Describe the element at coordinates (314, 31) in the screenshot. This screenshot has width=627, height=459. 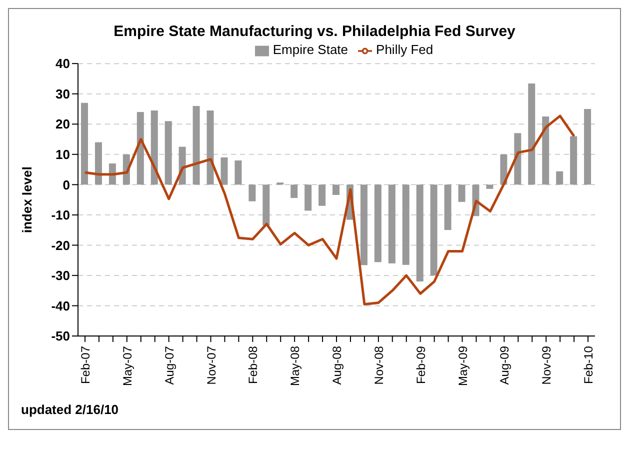
I see `chart-title: Empire State Manufacturing vs. Philadelphia Fed Survey` at that location.